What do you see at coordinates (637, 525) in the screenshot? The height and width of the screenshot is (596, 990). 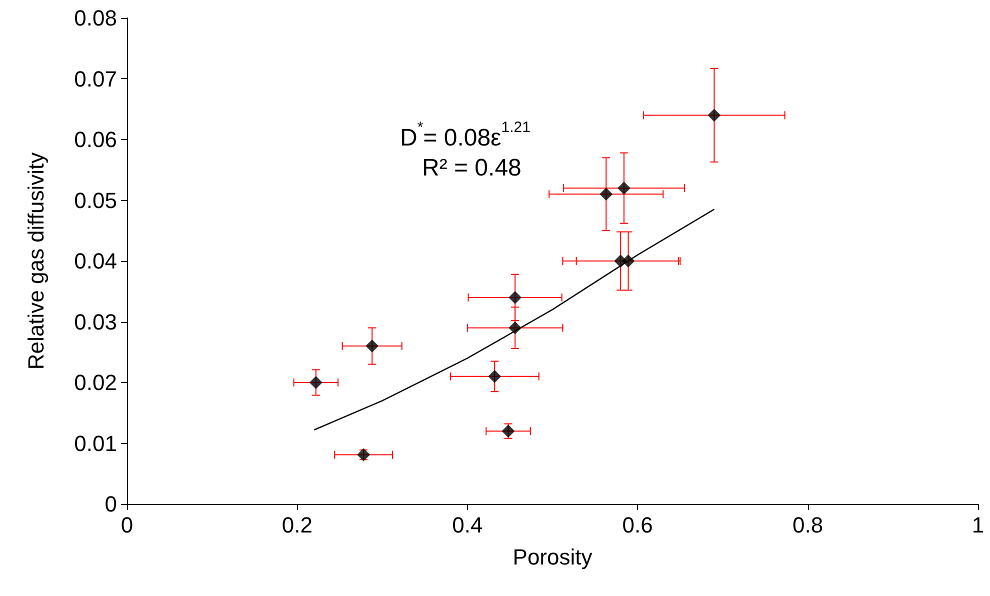 I see `x-tick-label: 0.6` at bounding box center [637, 525].